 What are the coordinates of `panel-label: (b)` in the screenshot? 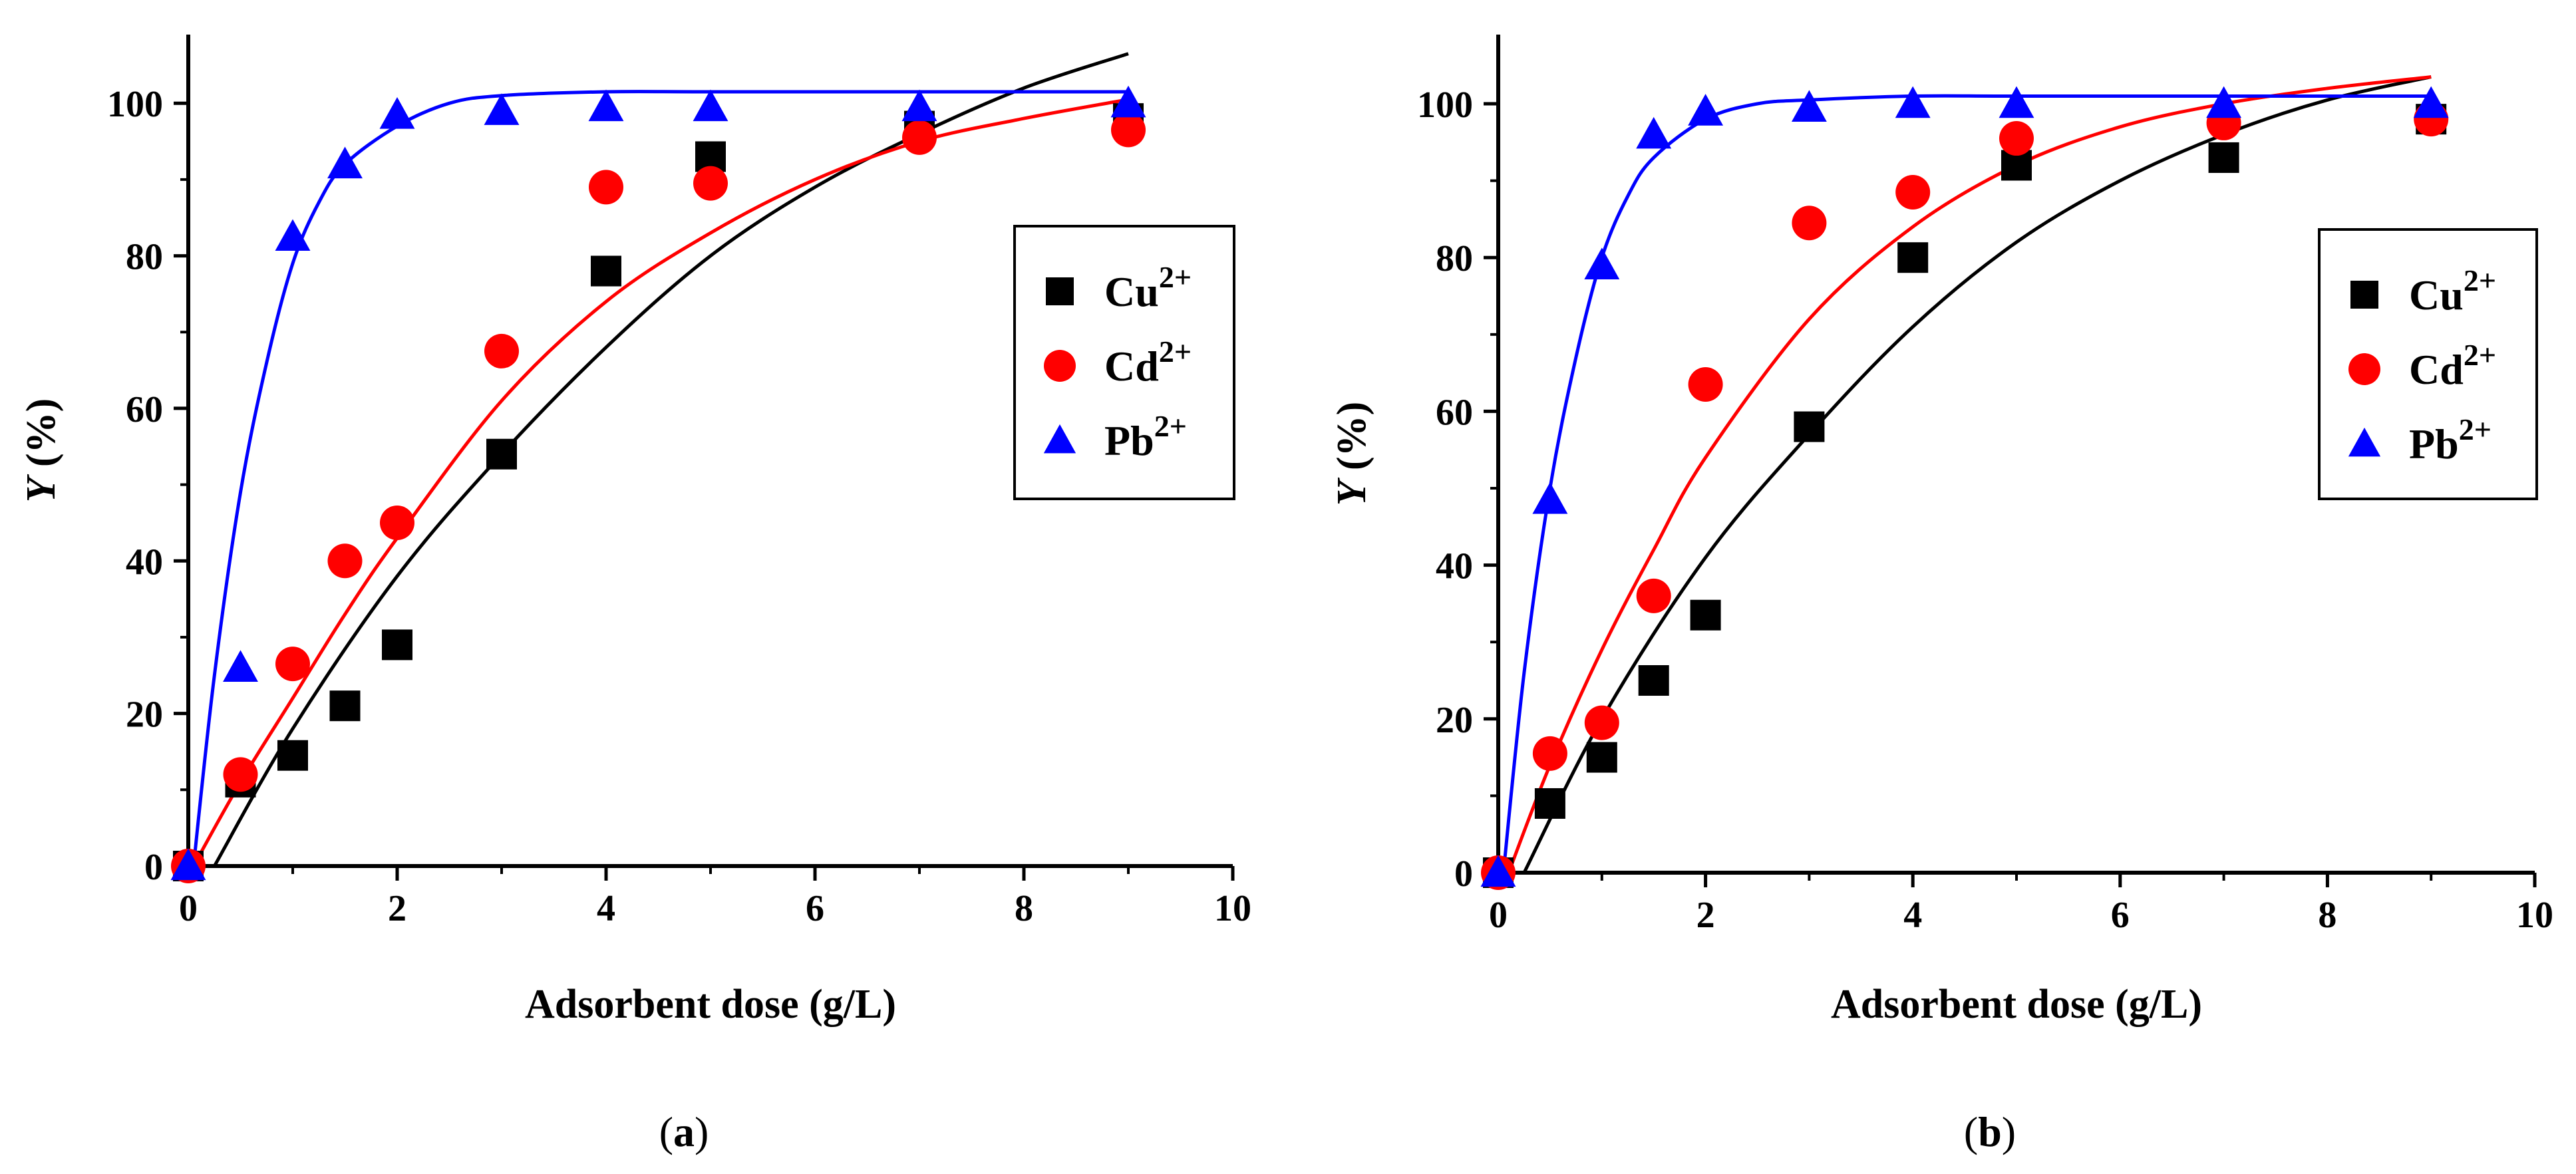 It's located at (1990, 1131).